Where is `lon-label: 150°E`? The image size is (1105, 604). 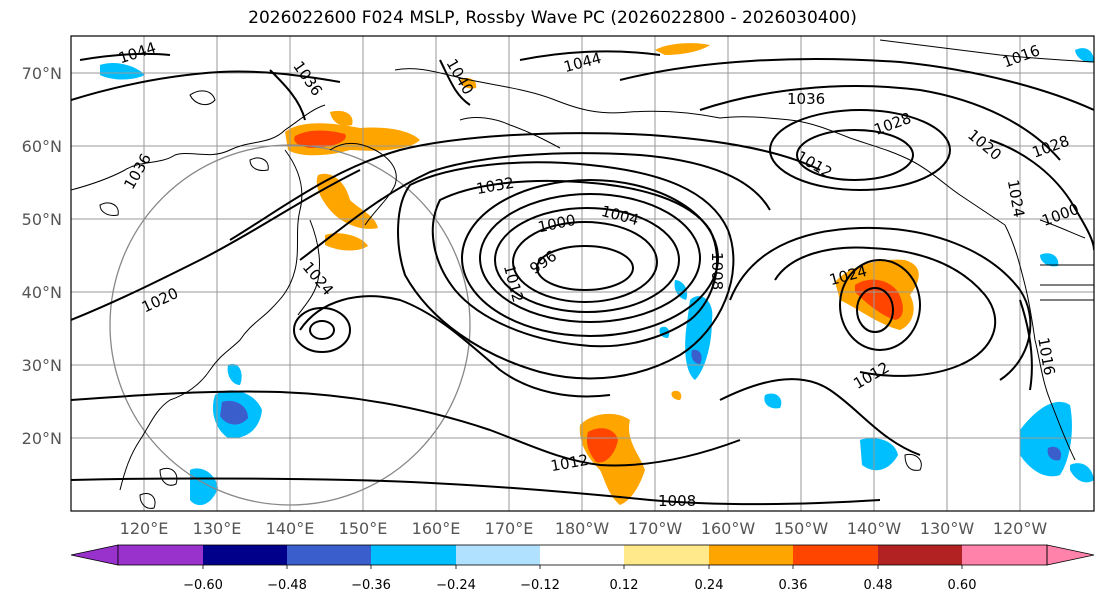
lon-label: 150°E is located at coordinates (363, 528).